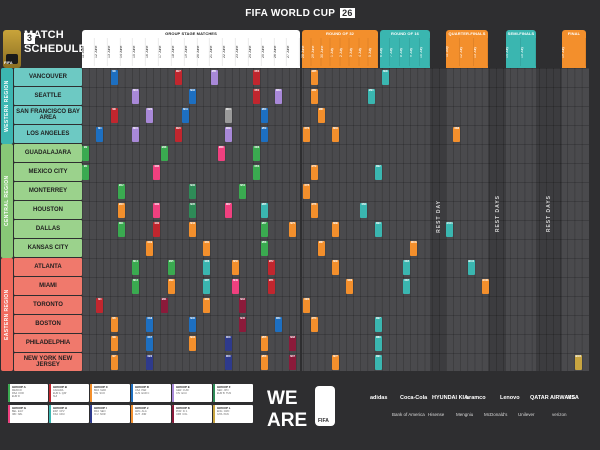 The image size is (600, 450). Describe the element at coordinates (192, 414) in the screenshot. I see `legend-group-box: GROUP K POR IC 1 UZB COL` at that location.